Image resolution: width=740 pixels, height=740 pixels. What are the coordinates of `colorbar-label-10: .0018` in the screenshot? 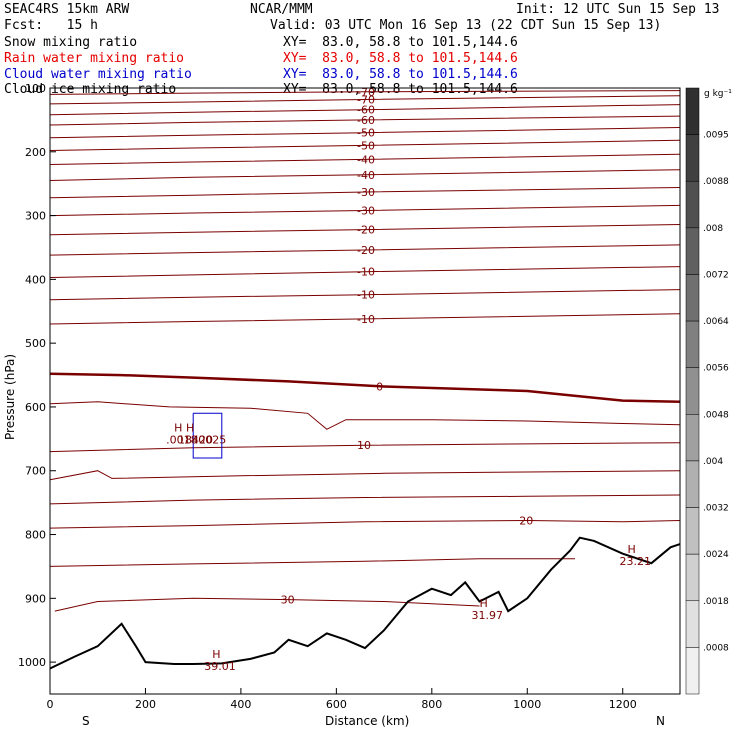 It's located at (716, 602).